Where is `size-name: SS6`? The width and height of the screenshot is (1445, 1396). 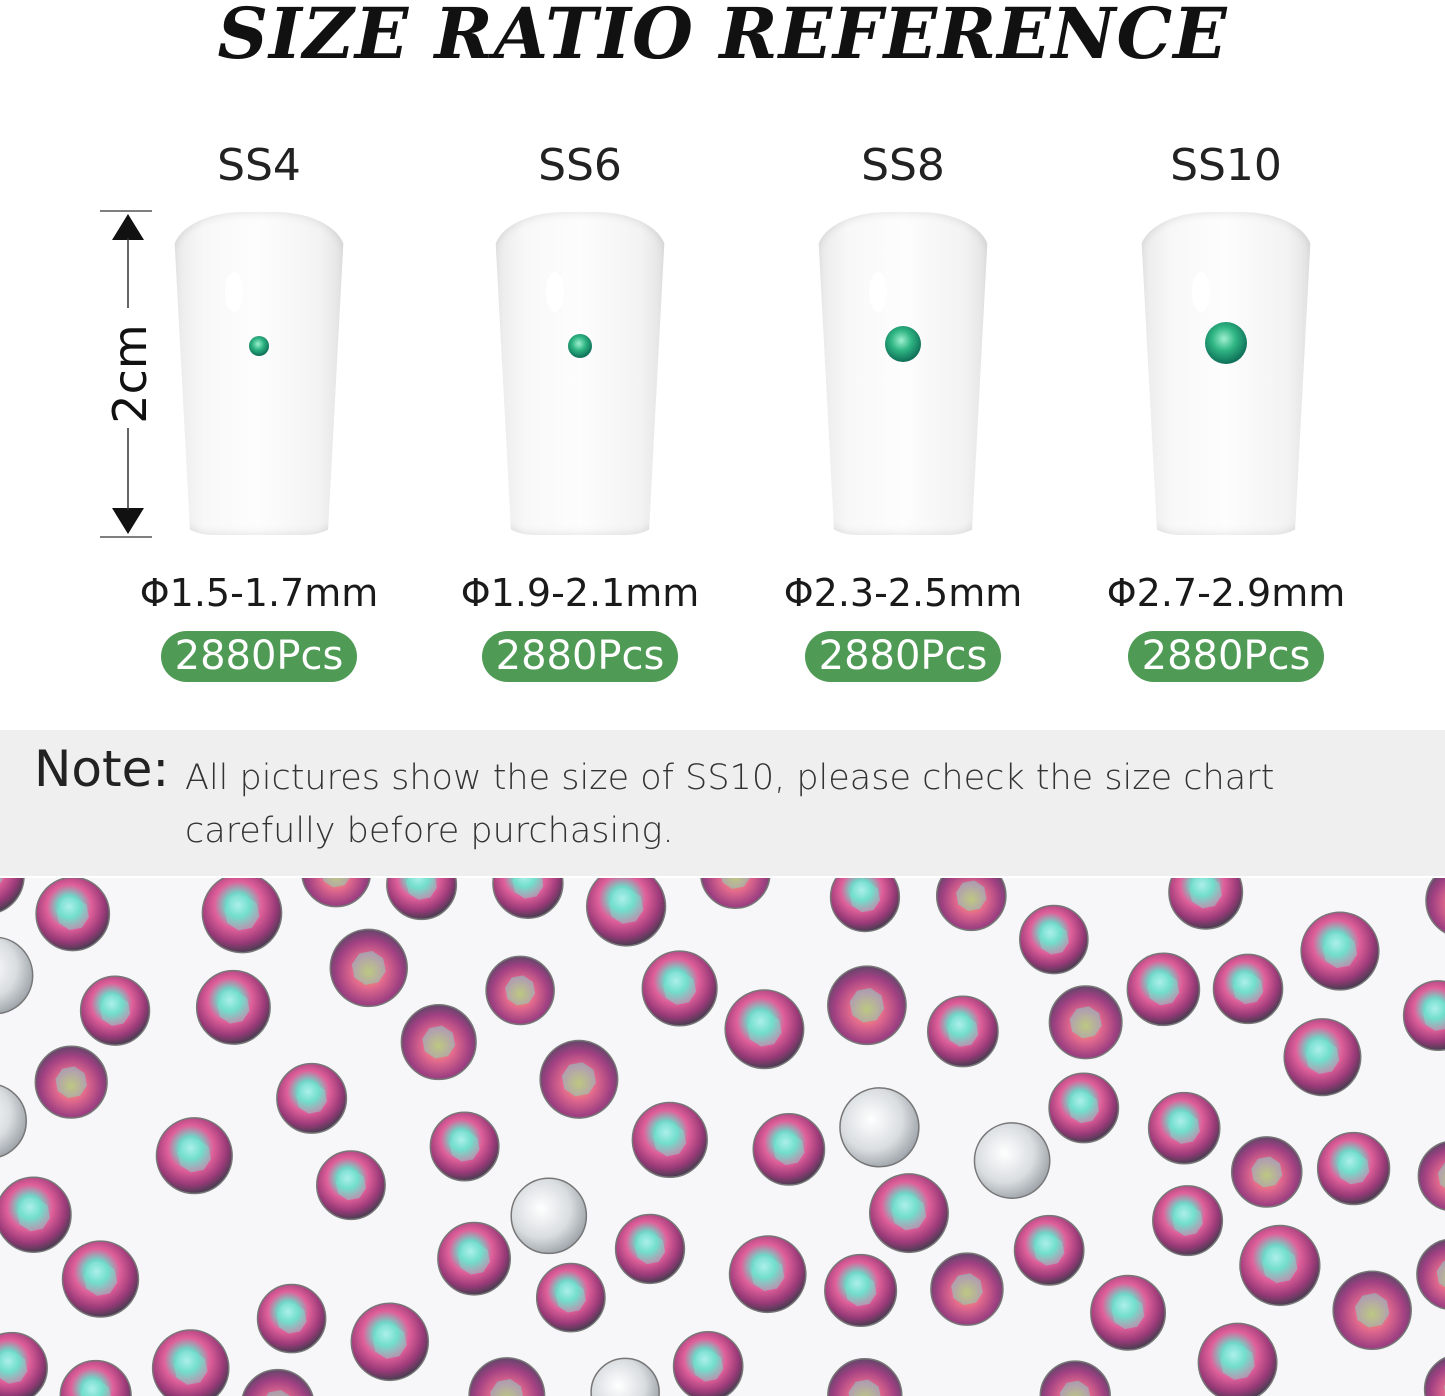
size-name: SS6 is located at coordinates (580, 165).